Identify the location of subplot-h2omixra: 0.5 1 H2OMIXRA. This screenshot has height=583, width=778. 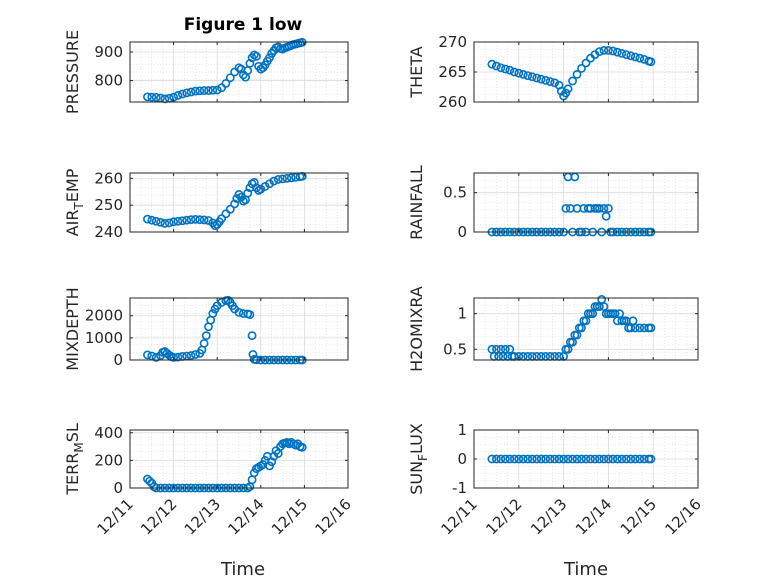
(553, 329).